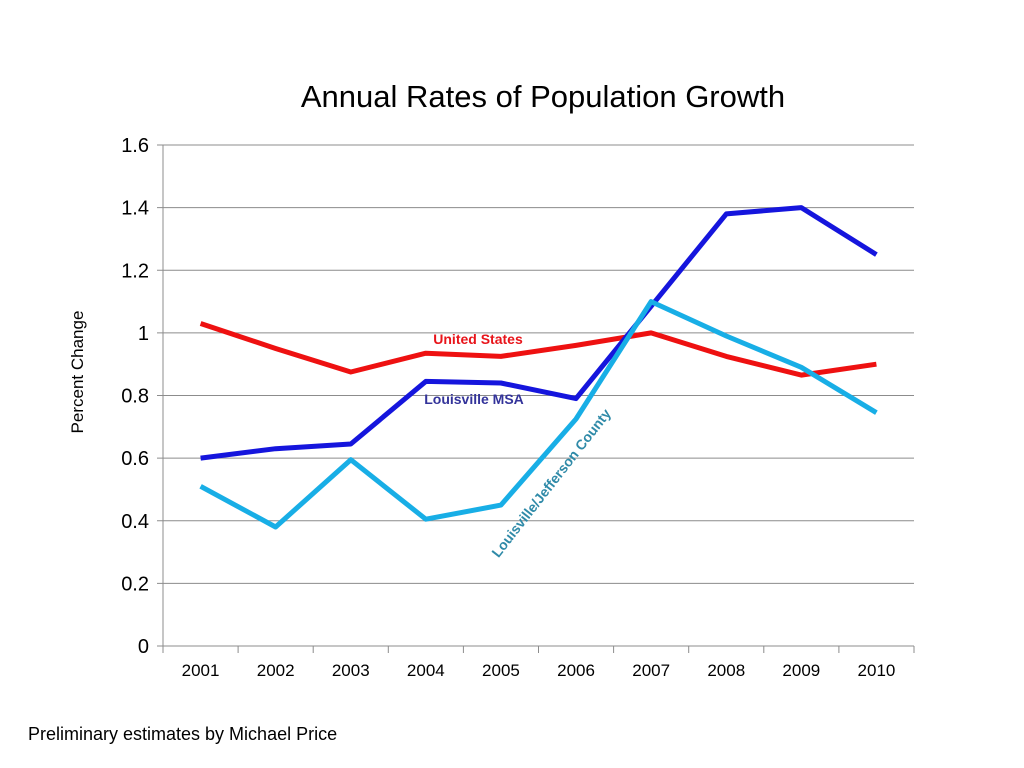  Describe the element at coordinates (143, 647) in the screenshot. I see `y-tick-label: 0` at that location.